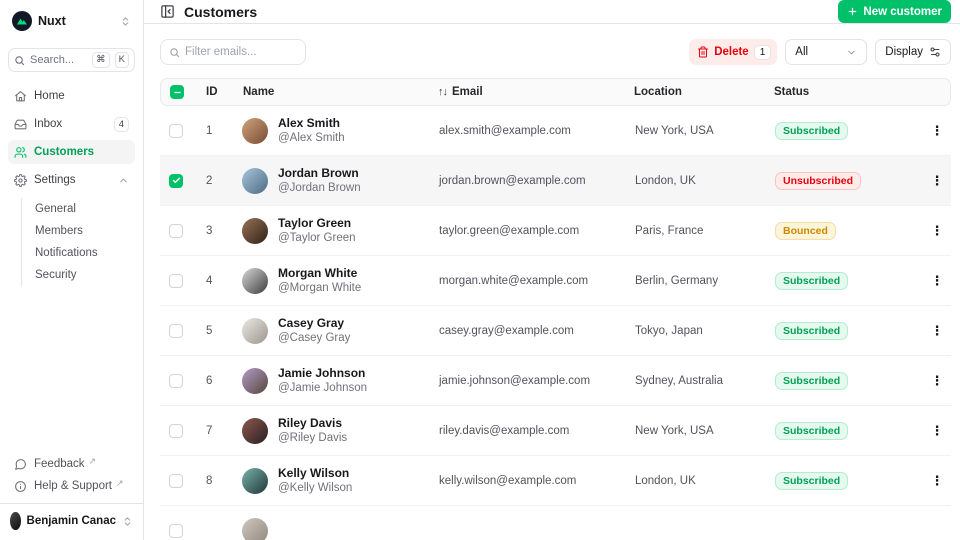 The height and width of the screenshot is (540, 960). Describe the element at coordinates (92, 460) in the screenshot. I see `external-link-icon: ↗` at that location.